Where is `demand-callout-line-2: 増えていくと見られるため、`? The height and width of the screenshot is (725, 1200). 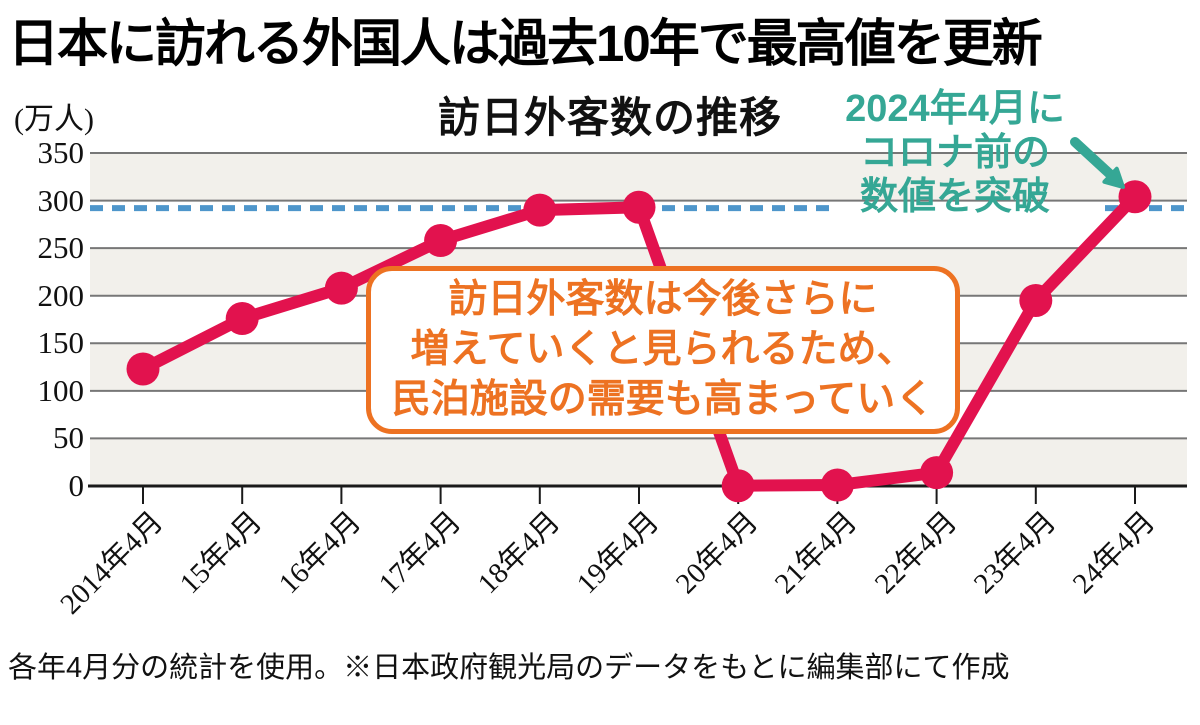 demand-callout-line-2: 増えていくと見られるため、 is located at coordinates (663, 349).